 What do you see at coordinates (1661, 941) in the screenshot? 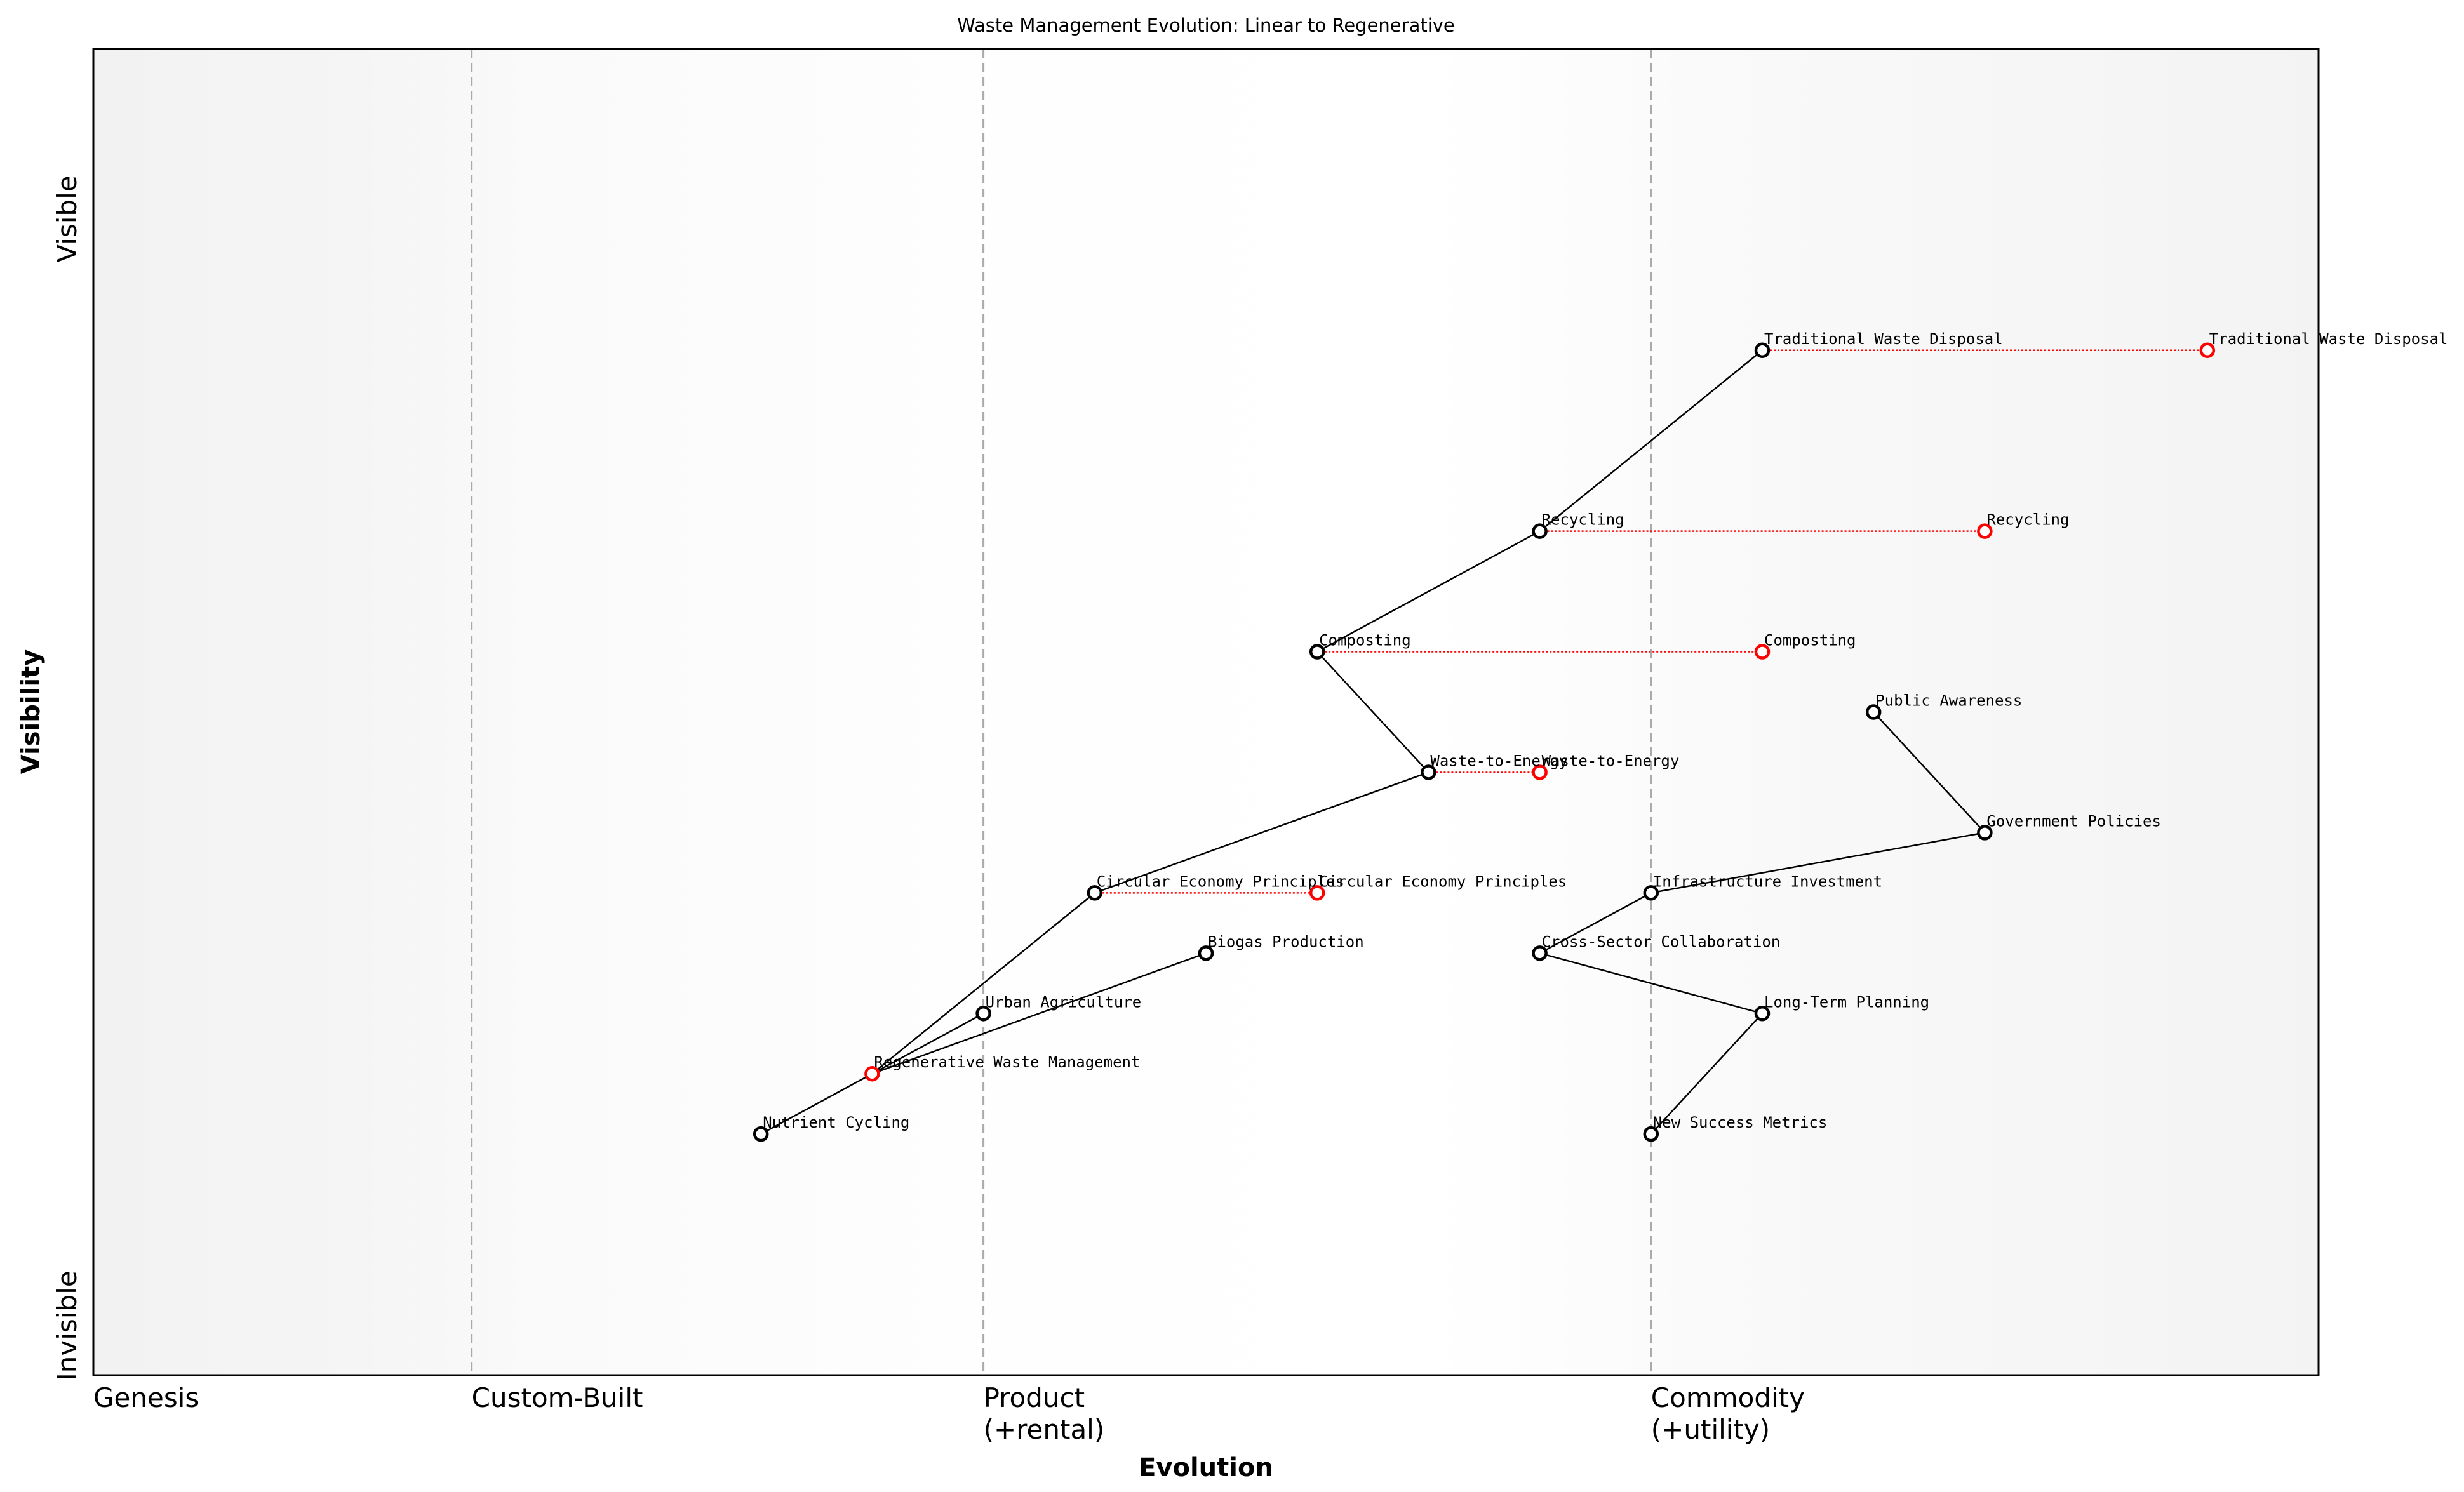
I see `component-label: Cross-Sector Collaboration` at bounding box center [1661, 941].